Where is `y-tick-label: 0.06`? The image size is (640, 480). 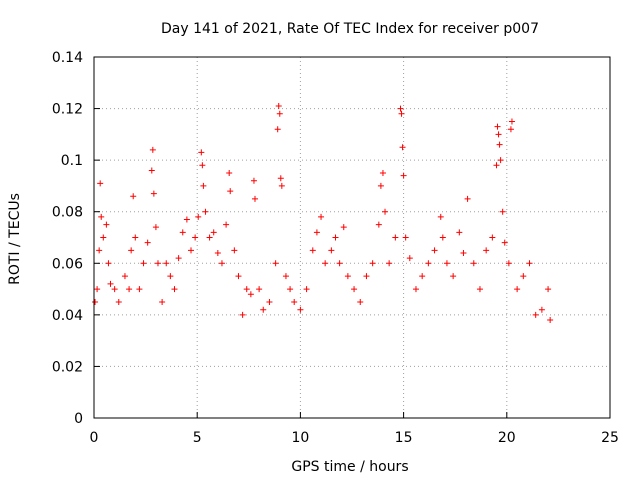 y-tick-label: 0.06 is located at coordinates (67, 264).